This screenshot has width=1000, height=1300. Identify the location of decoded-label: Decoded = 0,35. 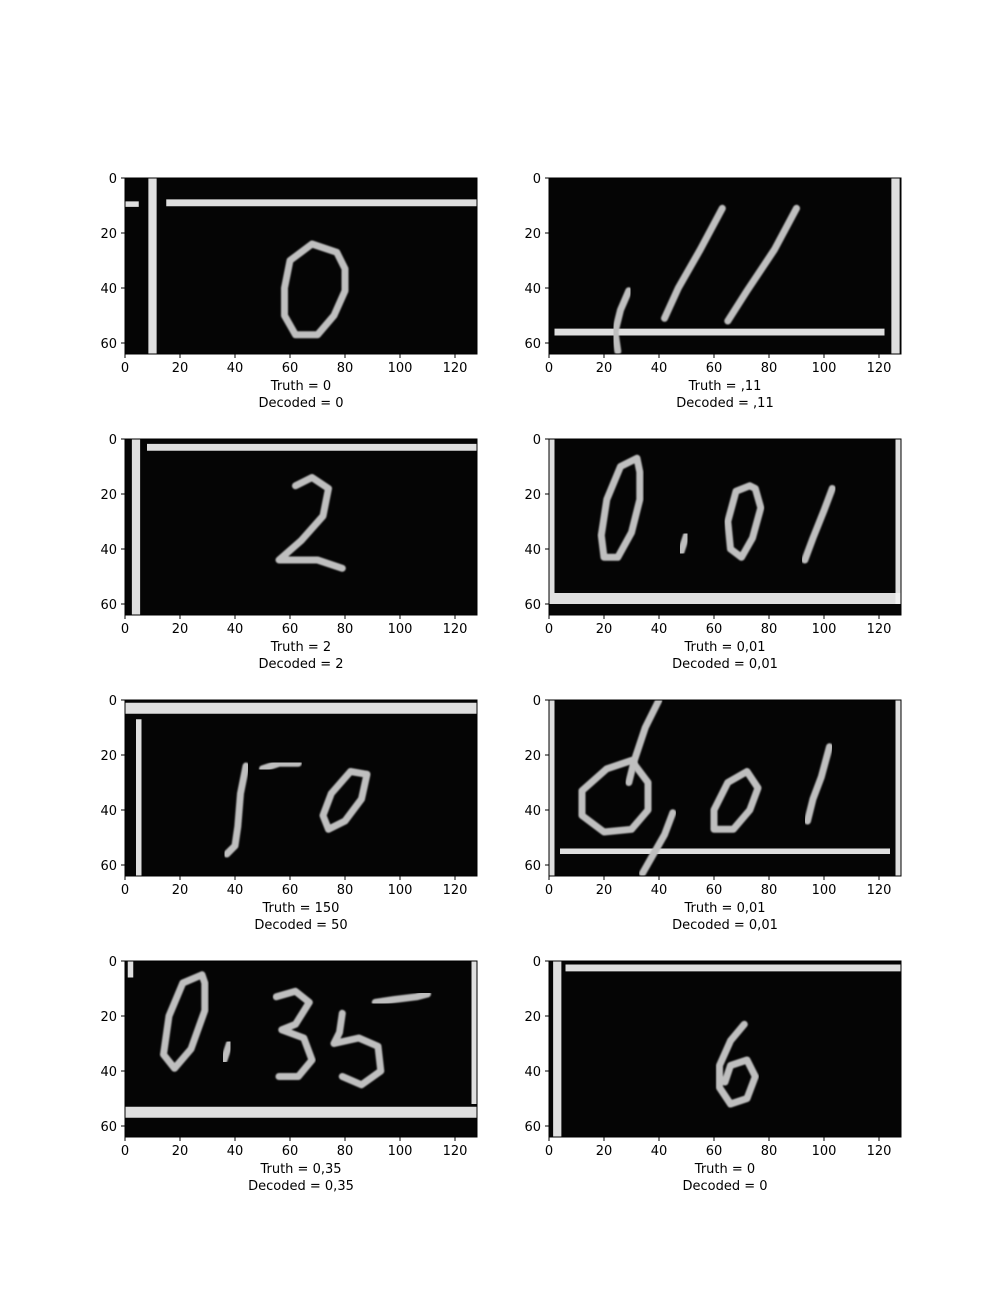
(301, 1186).